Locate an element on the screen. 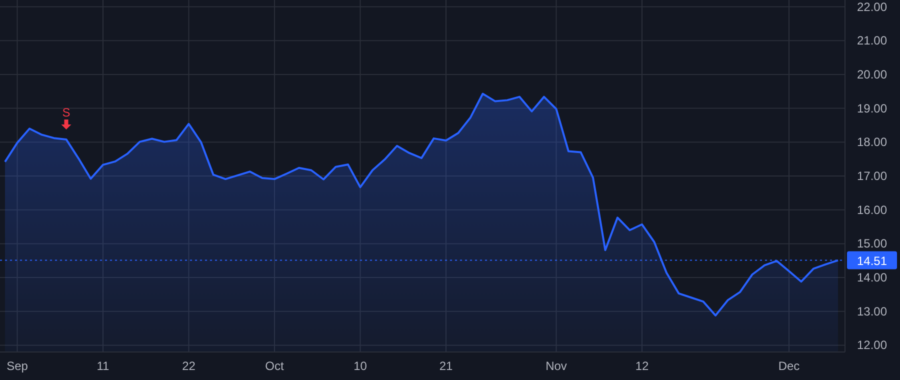 The image size is (900, 380). y-tick-label: 16.00 is located at coordinates (872, 209).